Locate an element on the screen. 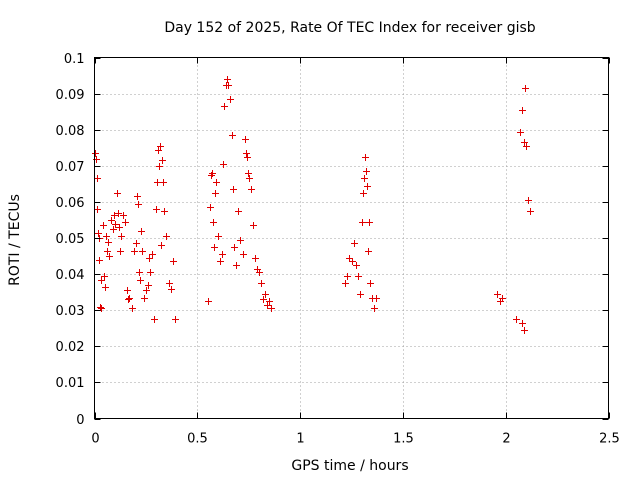  x-axis-label: GPS time / hours is located at coordinates (349, 466).